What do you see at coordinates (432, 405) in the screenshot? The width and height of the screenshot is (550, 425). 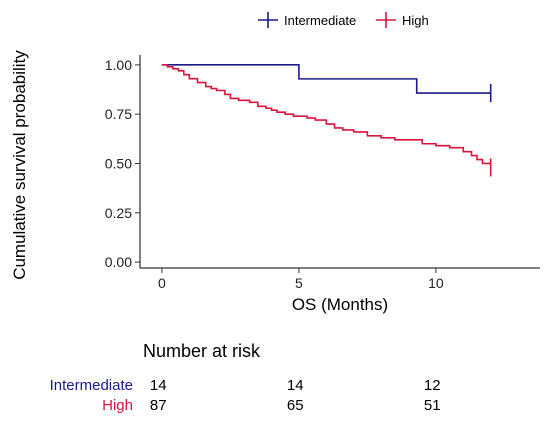 I see `risk-count-high: 51` at bounding box center [432, 405].